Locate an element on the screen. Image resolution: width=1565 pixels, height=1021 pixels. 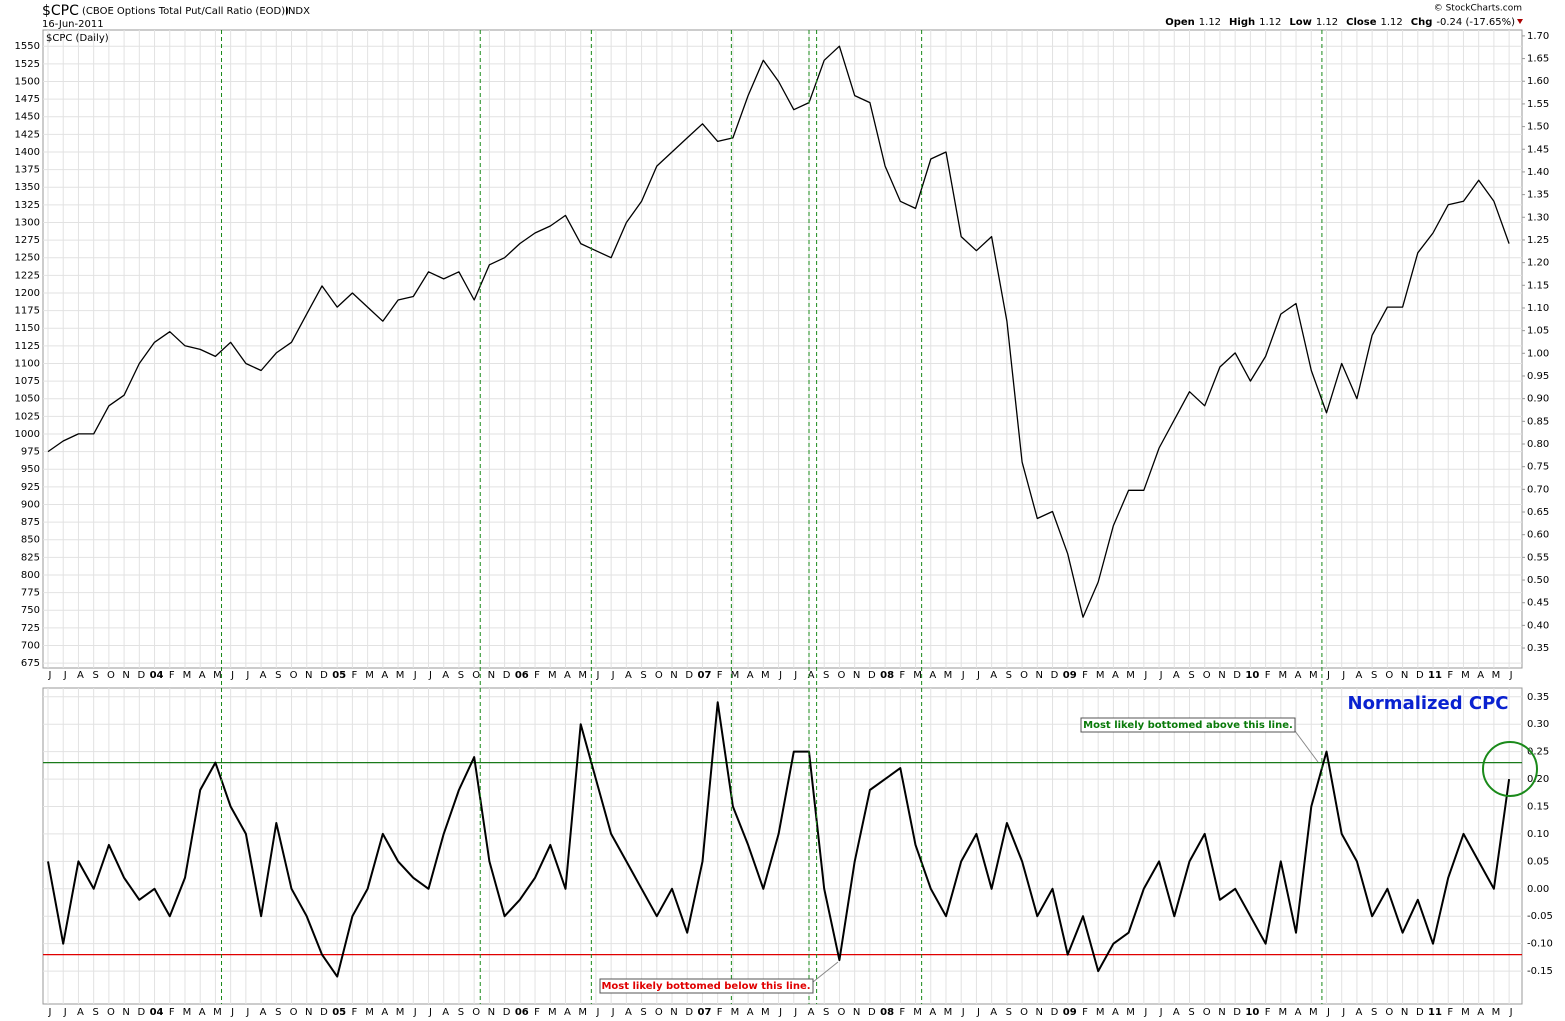
y2-tick-label: 0.95 is located at coordinates (1538, 376).